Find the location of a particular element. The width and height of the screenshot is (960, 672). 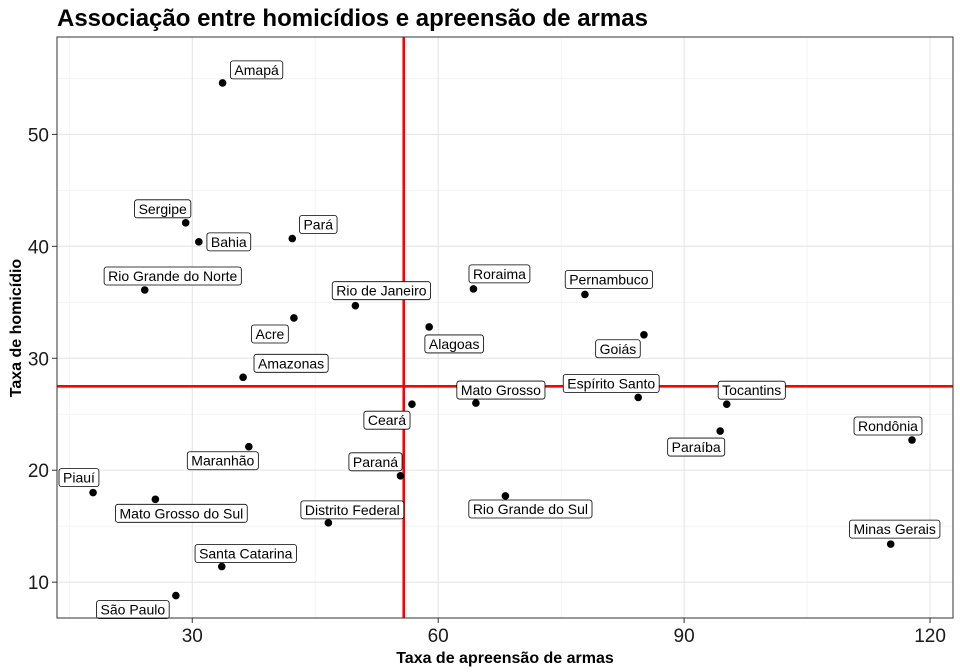

point-label: Pará is located at coordinates (318, 225).